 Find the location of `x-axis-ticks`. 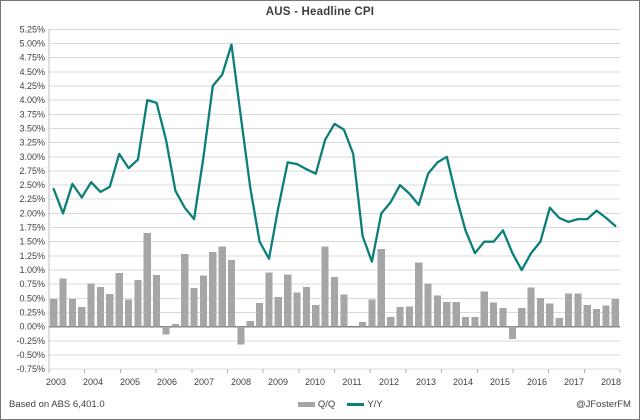

x-axis-ticks is located at coordinates (334, 371).